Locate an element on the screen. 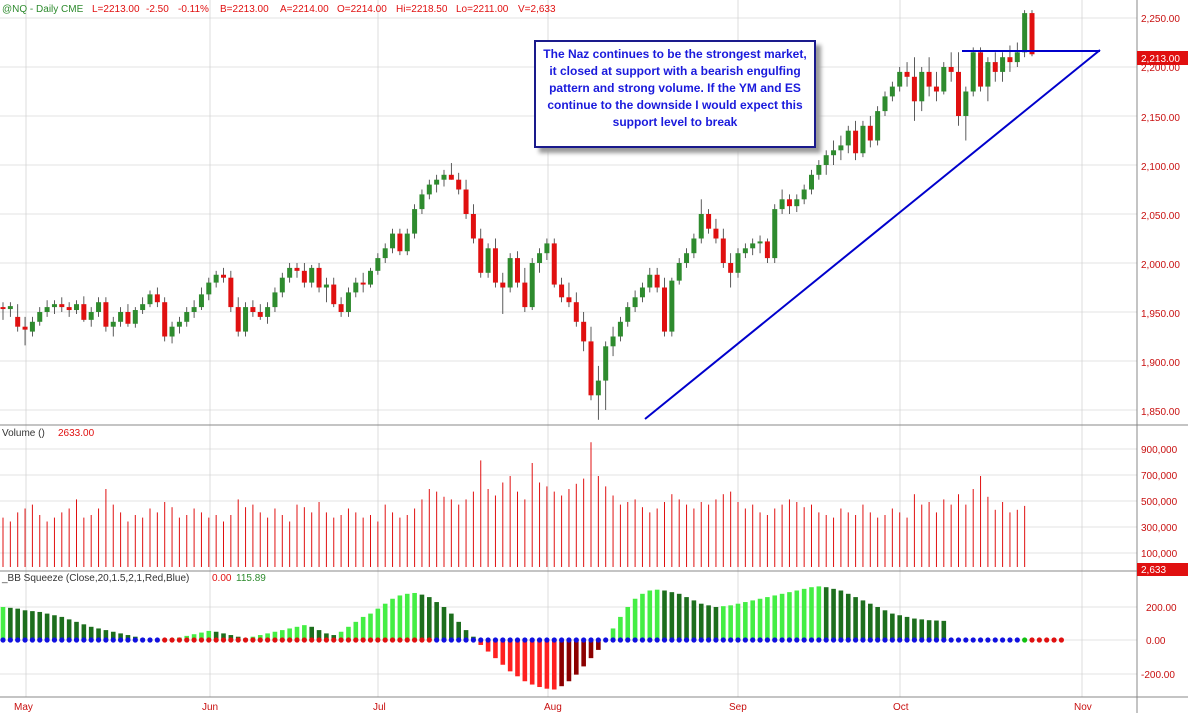  header-change: -2.50 is located at coordinates (157, 9).